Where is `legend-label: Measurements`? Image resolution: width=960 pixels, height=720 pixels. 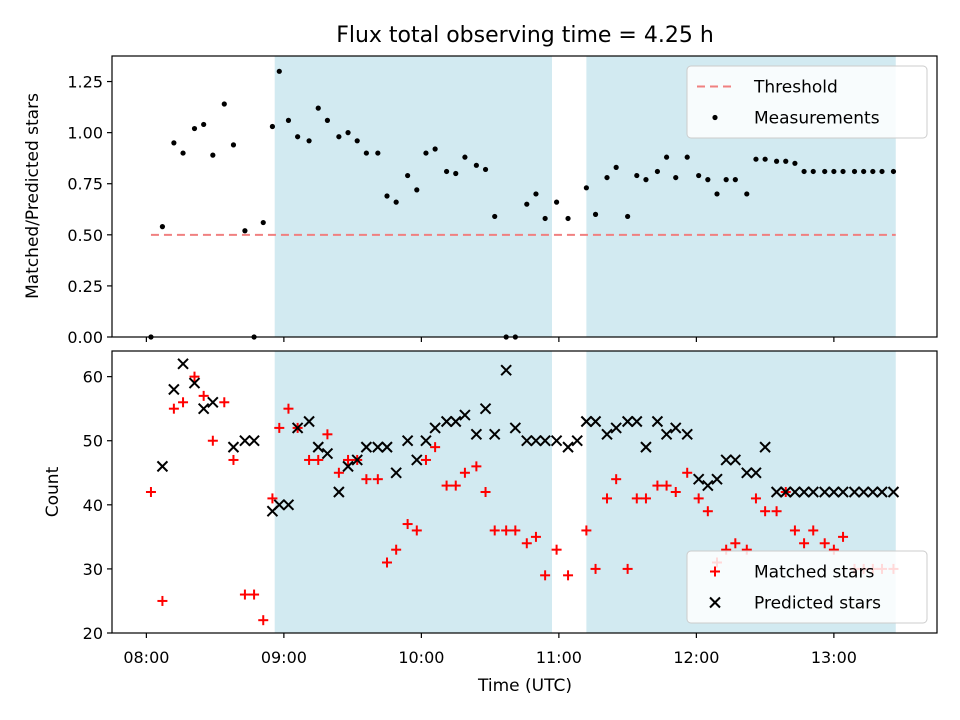 legend-label: Measurements is located at coordinates (817, 119).